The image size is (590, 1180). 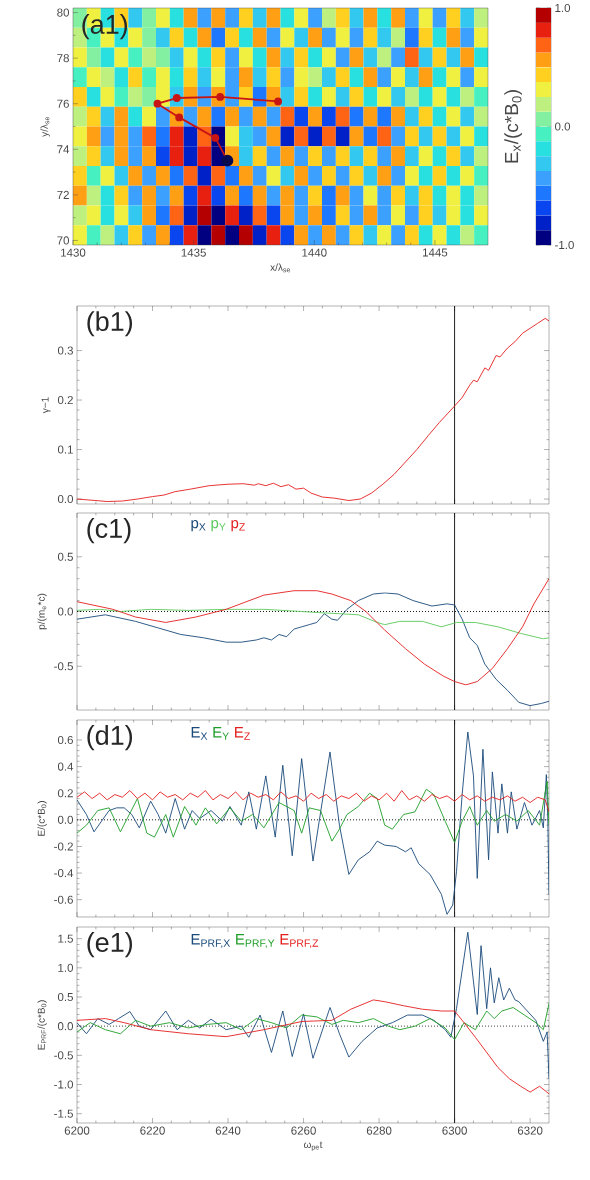 I want to click on text: E$_{PRF,X}$, so click(x=211, y=941).